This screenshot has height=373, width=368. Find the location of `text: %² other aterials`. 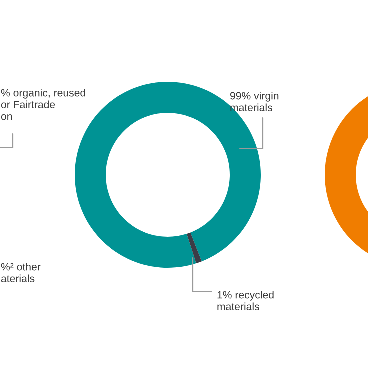

text: %² other aterials is located at coordinates (21, 273).